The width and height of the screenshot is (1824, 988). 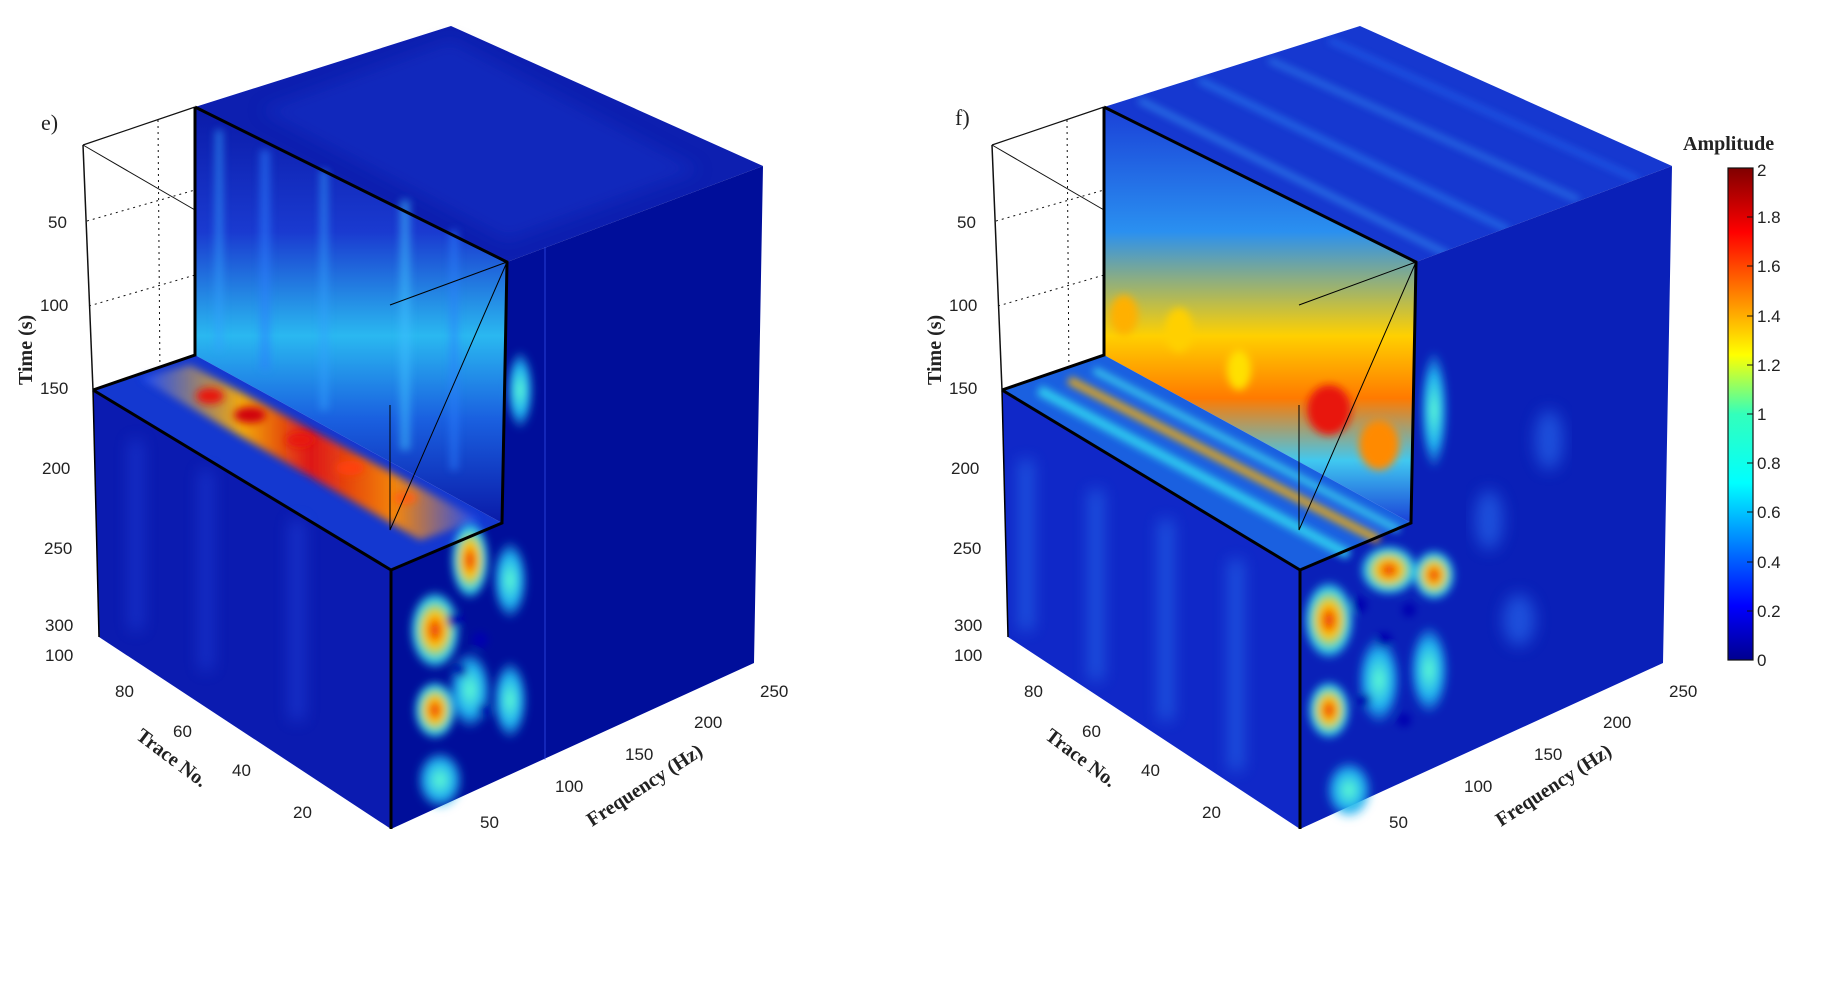 I want to click on svg-text: 2, so click(x=1761, y=170).